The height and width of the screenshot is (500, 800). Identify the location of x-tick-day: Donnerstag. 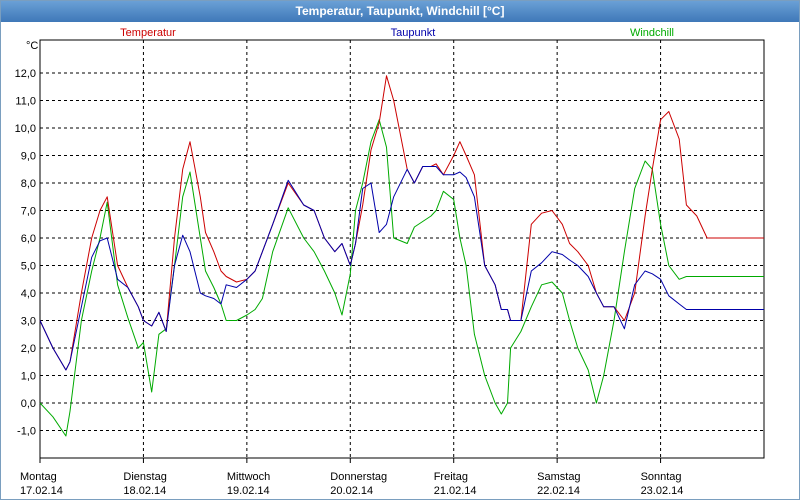
(358, 477).